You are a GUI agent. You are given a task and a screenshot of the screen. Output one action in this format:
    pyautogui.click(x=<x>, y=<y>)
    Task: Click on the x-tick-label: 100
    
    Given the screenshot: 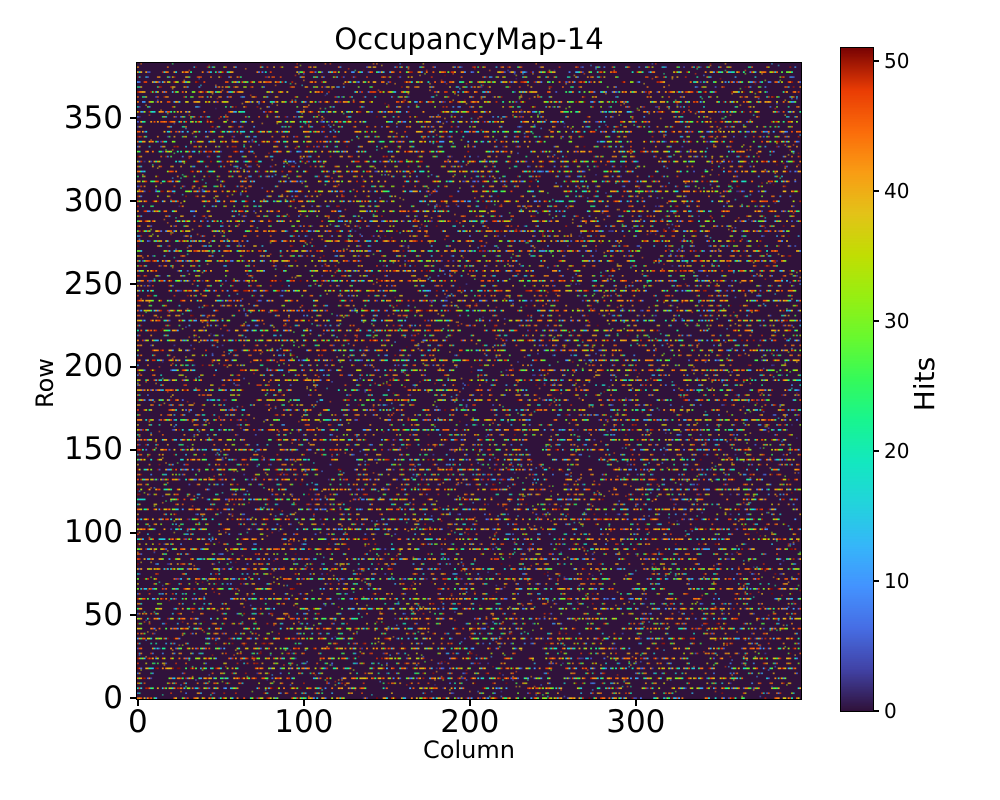 What is the action you would take?
    pyautogui.click(x=304, y=722)
    